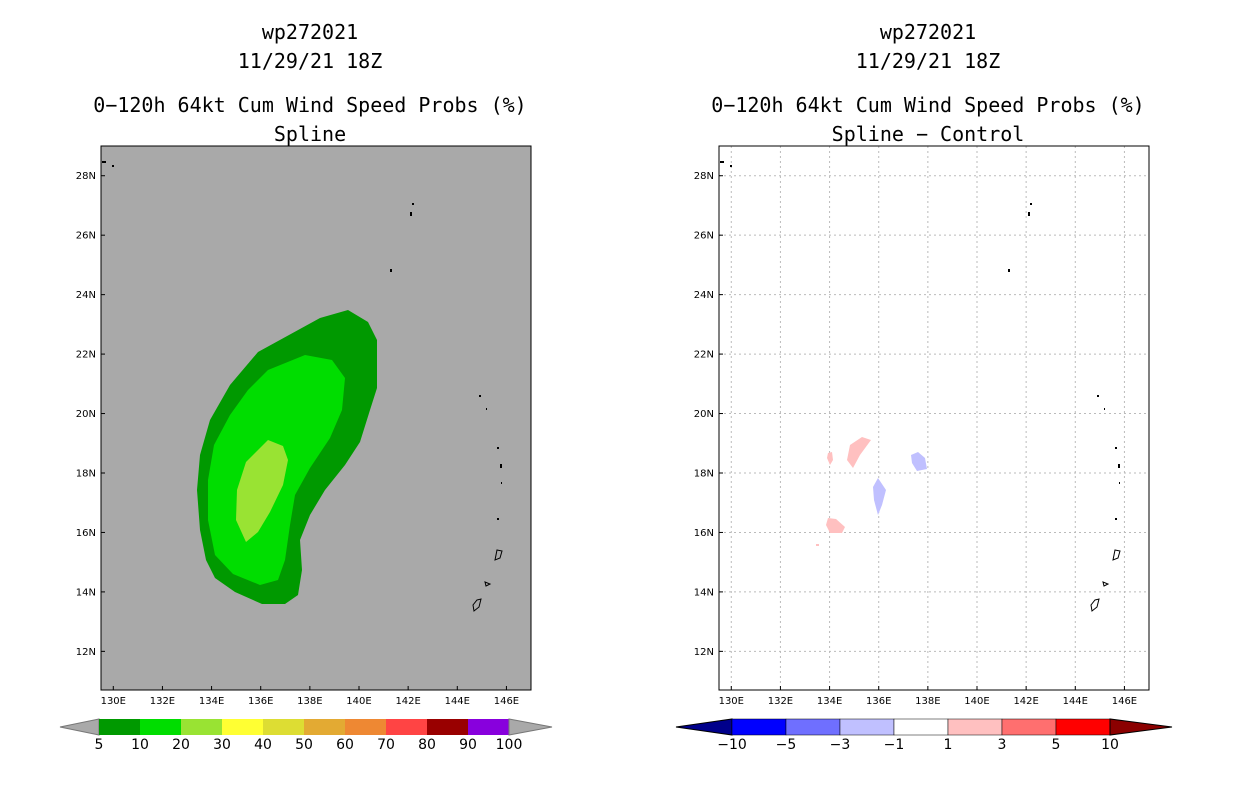 This screenshot has width=1236, height=800. I want to click on colorbar-label: 3, so click(1002, 745).